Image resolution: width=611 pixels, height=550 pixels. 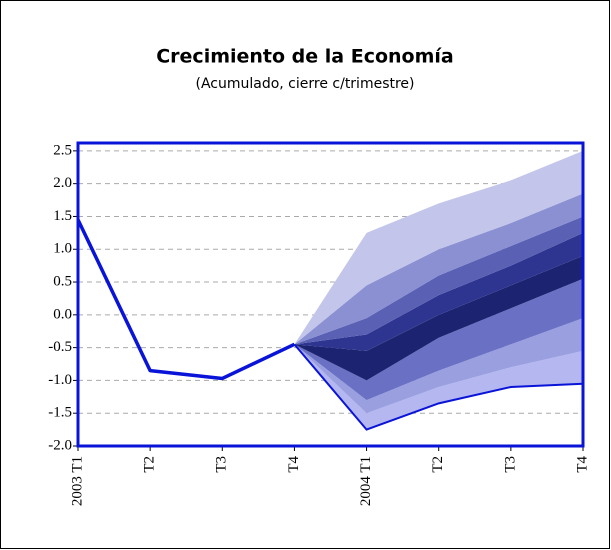 I want to click on y-tick-label: -1.0, so click(x=60, y=380).